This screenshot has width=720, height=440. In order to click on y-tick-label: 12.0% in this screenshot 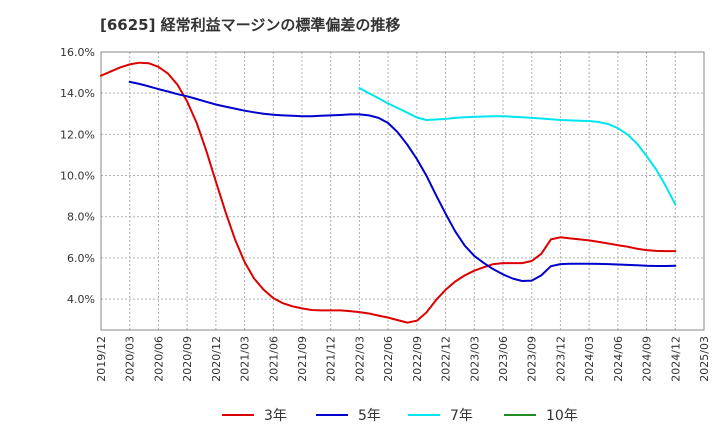, I will do `click(77, 134)`.